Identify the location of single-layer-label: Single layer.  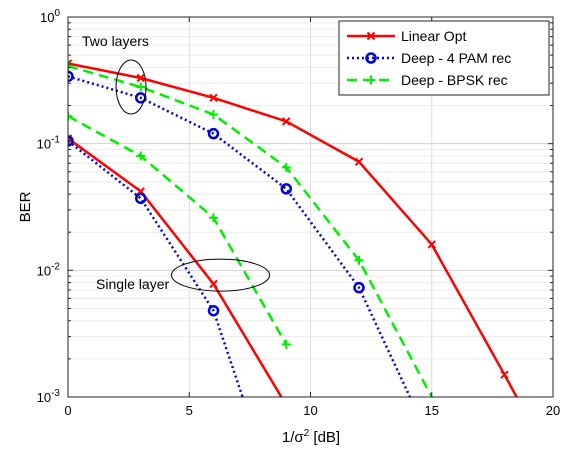
(132, 284).